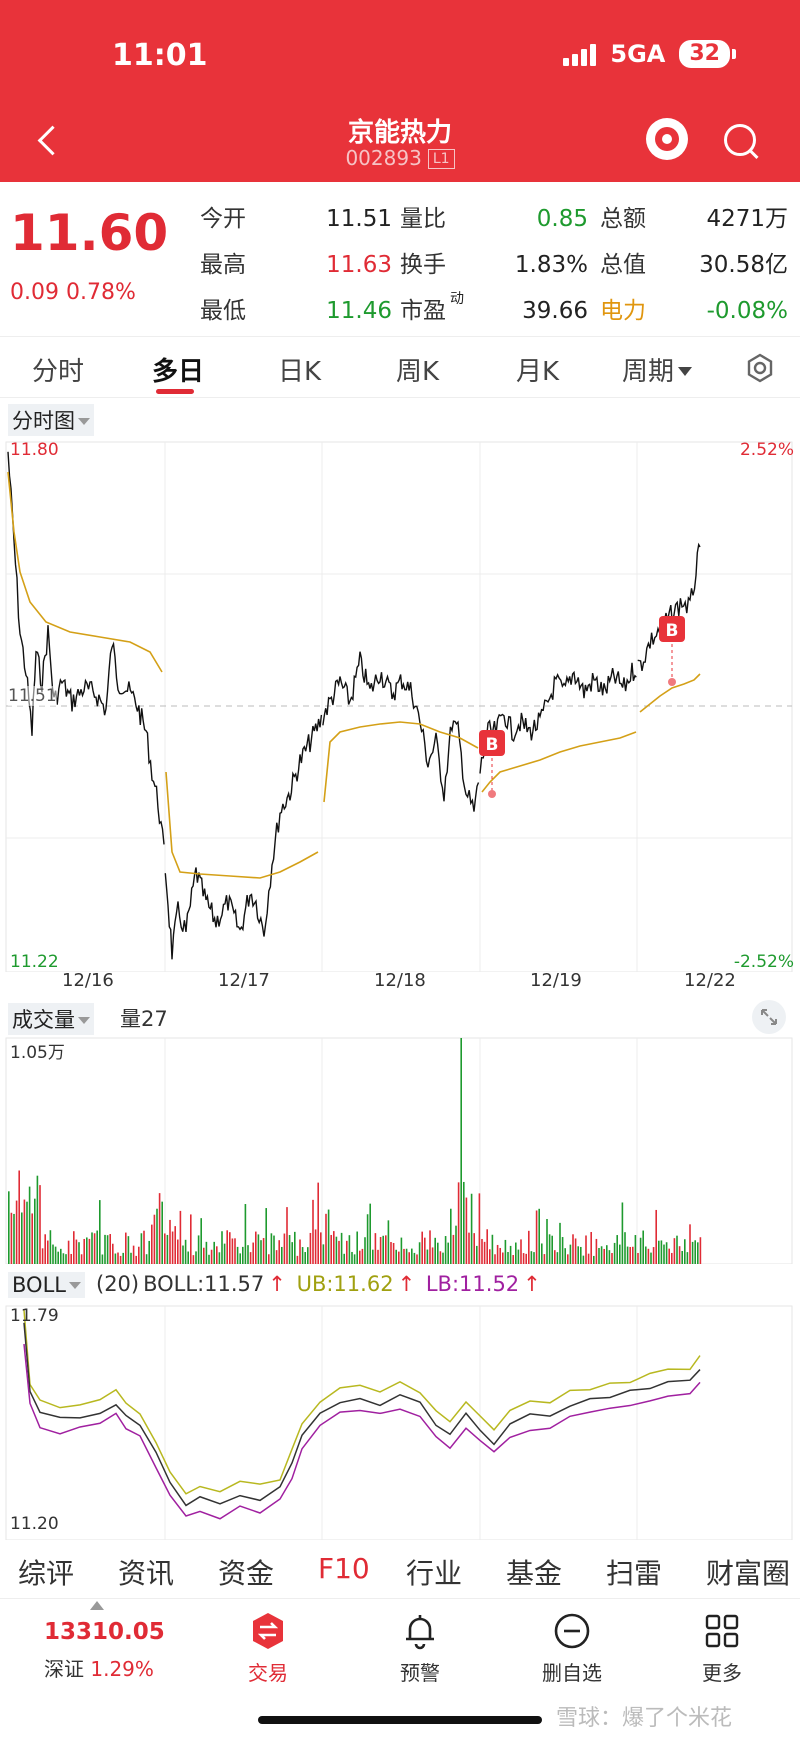  I want to click on subnav-item: F10, so click(344, 1568).